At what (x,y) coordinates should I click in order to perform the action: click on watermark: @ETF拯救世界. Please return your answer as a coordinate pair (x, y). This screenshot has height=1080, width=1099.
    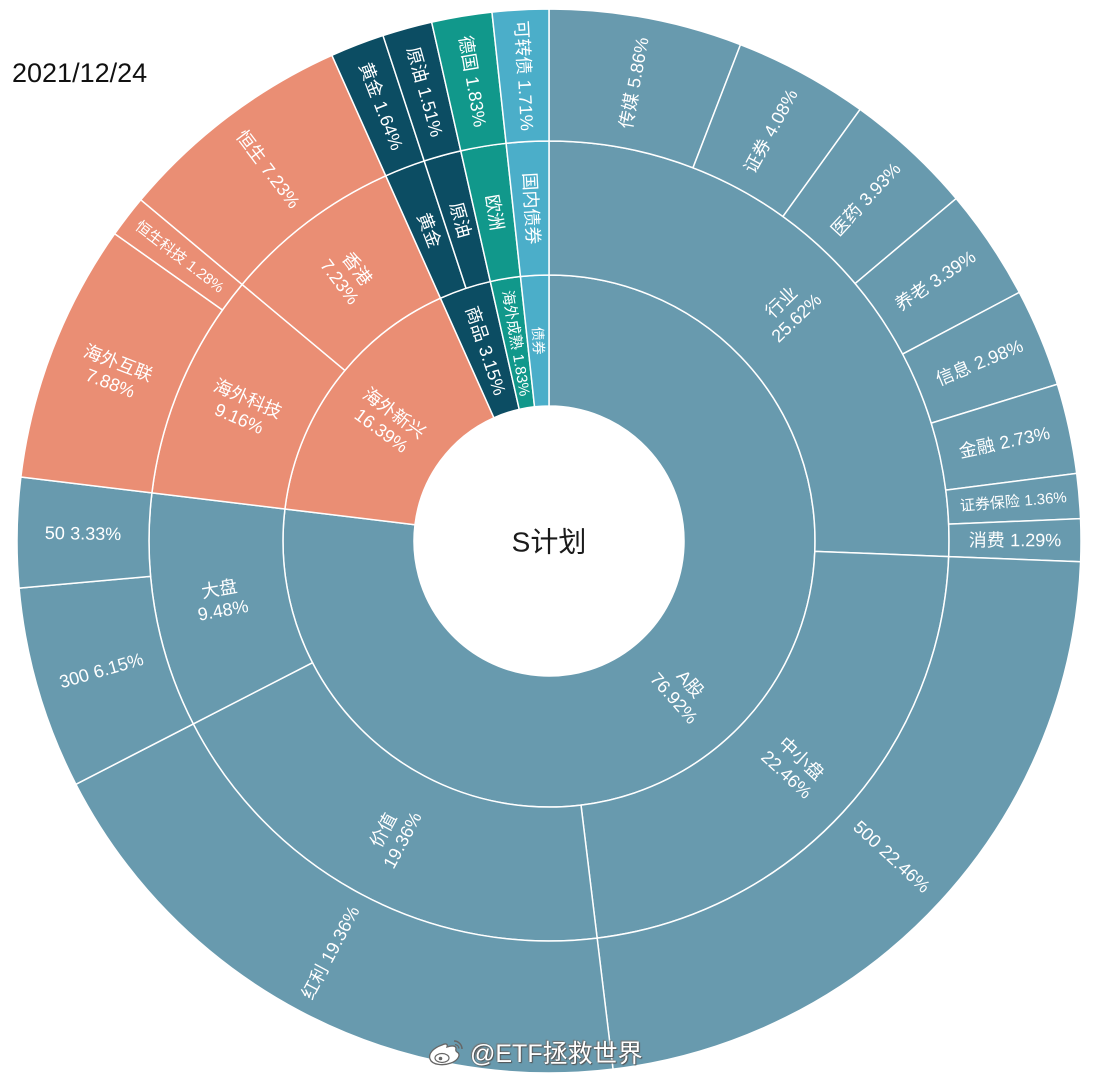
    Looking at the image, I should click on (534, 1052).